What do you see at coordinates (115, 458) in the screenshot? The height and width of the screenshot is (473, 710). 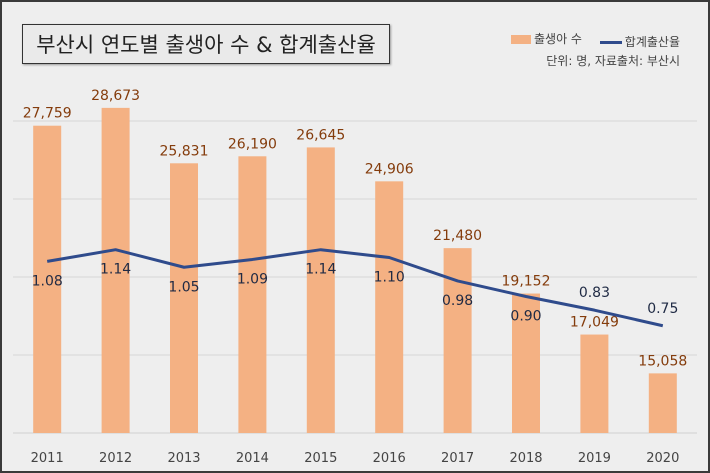 I see `x-tick-label: 2012` at bounding box center [115, 458].